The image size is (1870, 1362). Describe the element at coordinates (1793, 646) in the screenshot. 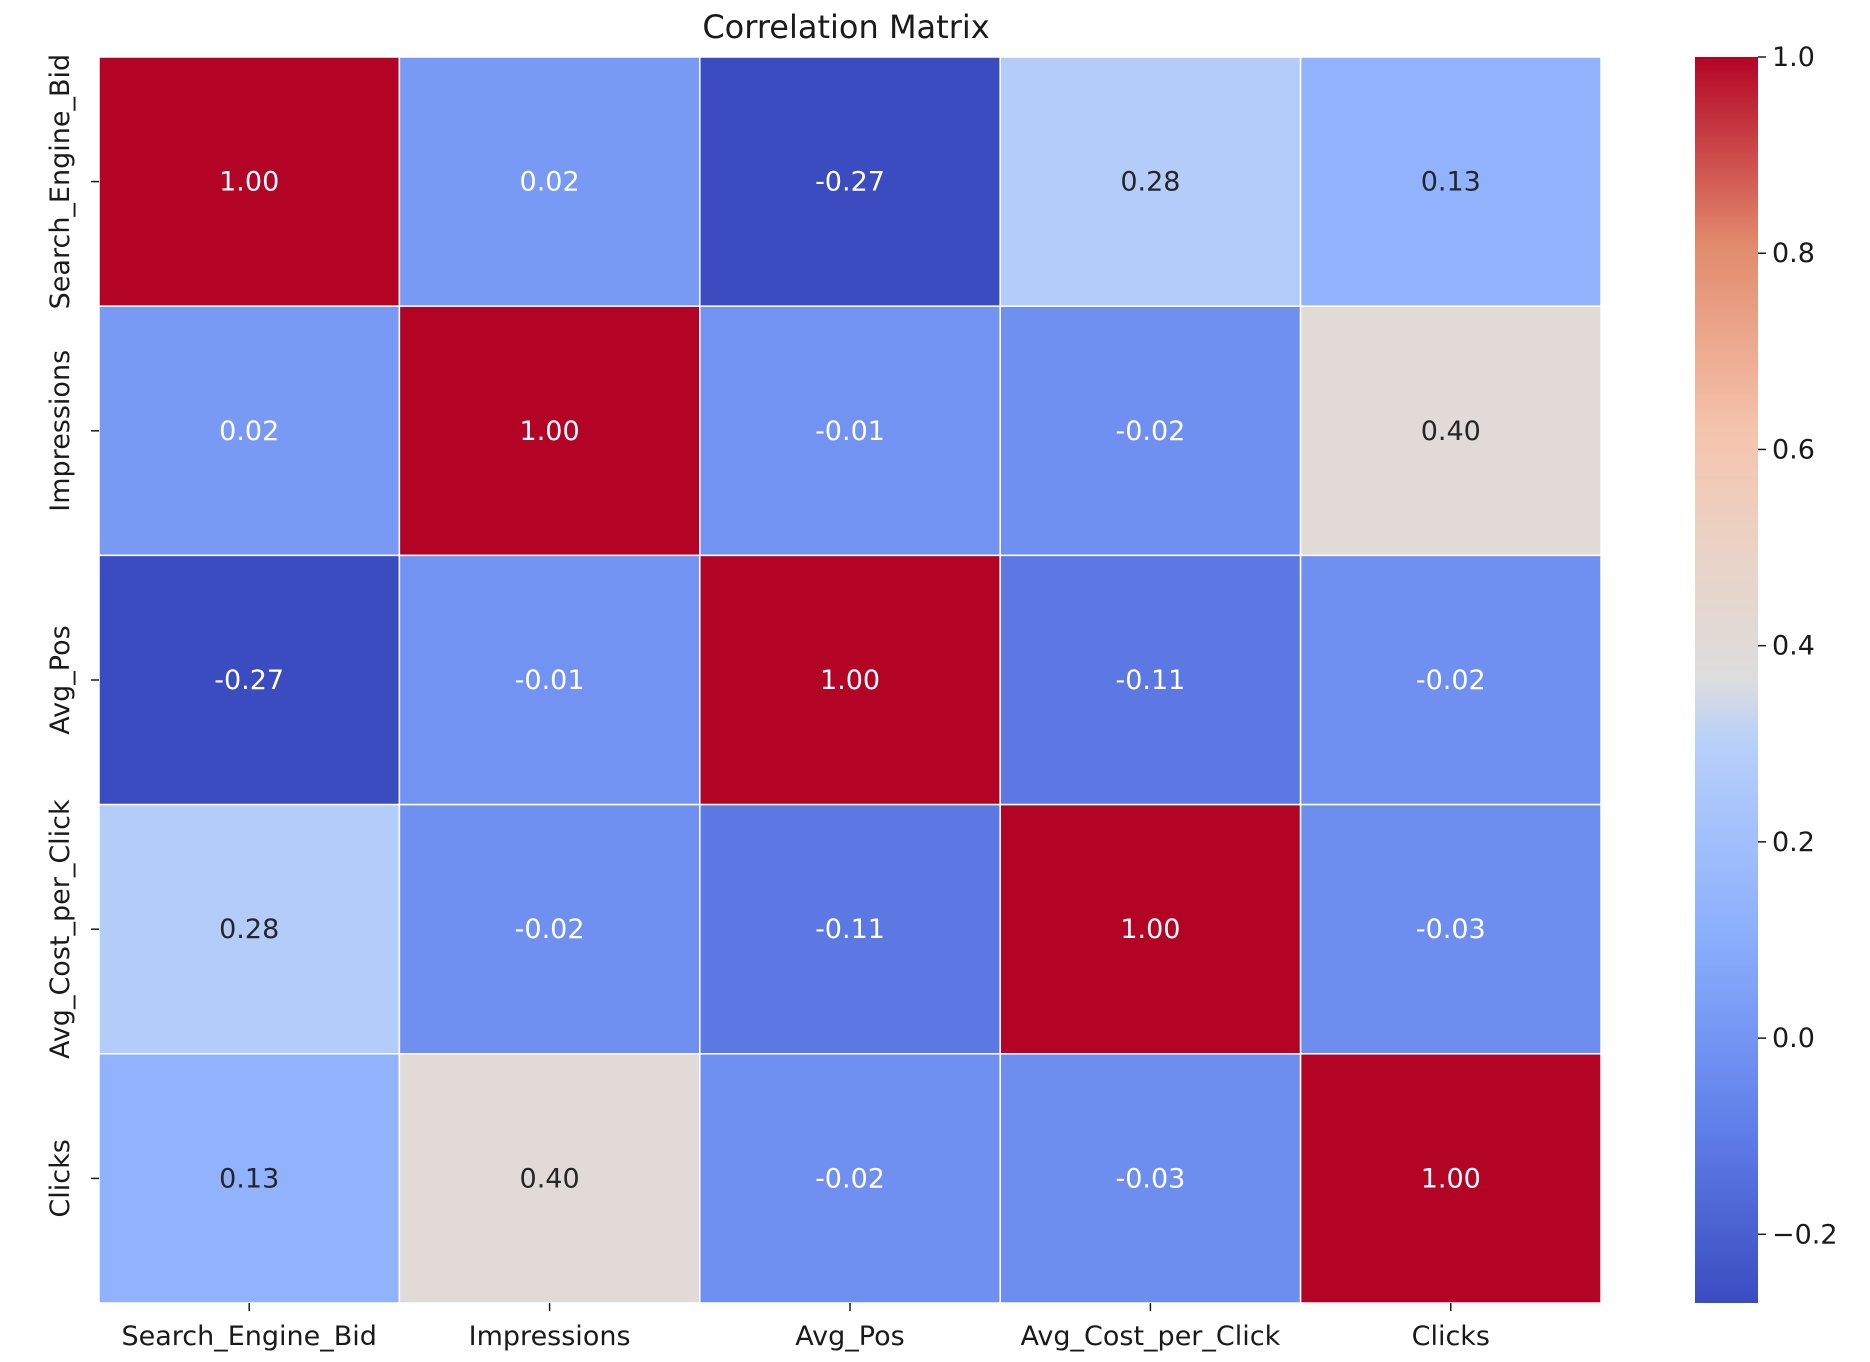

I see `colorbar-tick-label: 0.4` at that location.